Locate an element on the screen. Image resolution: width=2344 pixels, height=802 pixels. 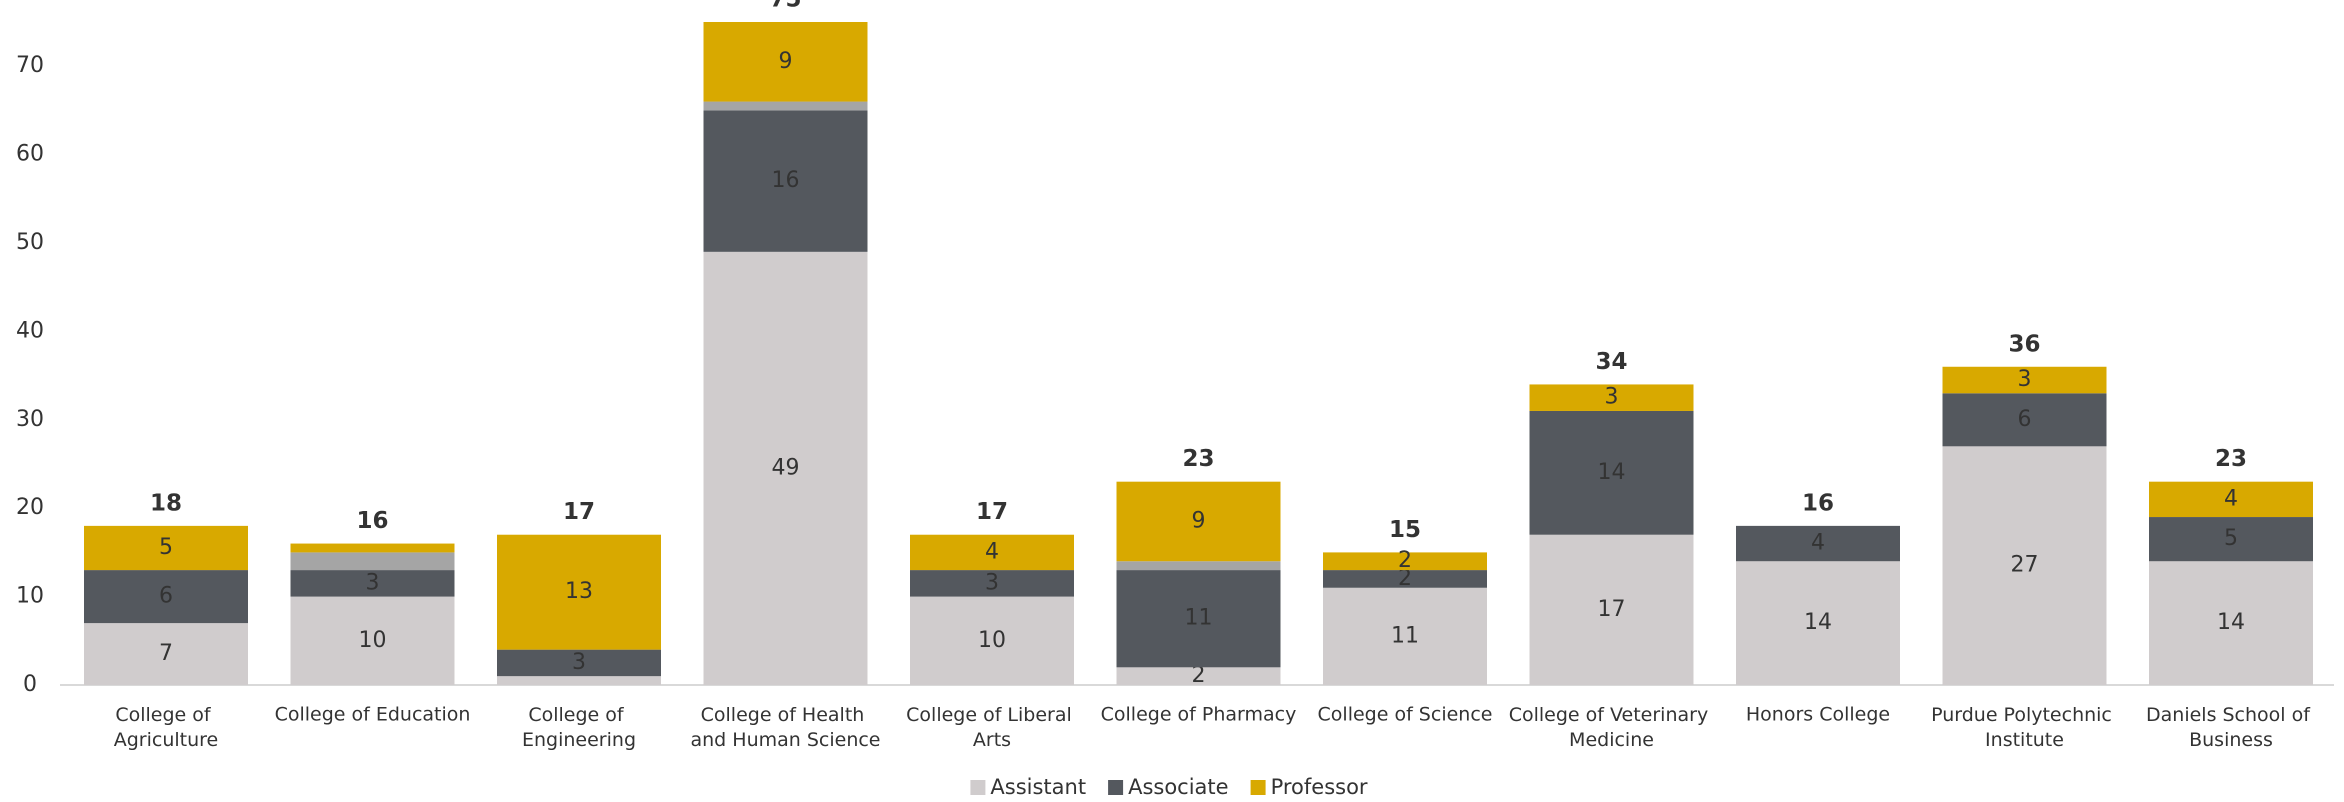
total-label: 18 is located at coordinates (166, 503).